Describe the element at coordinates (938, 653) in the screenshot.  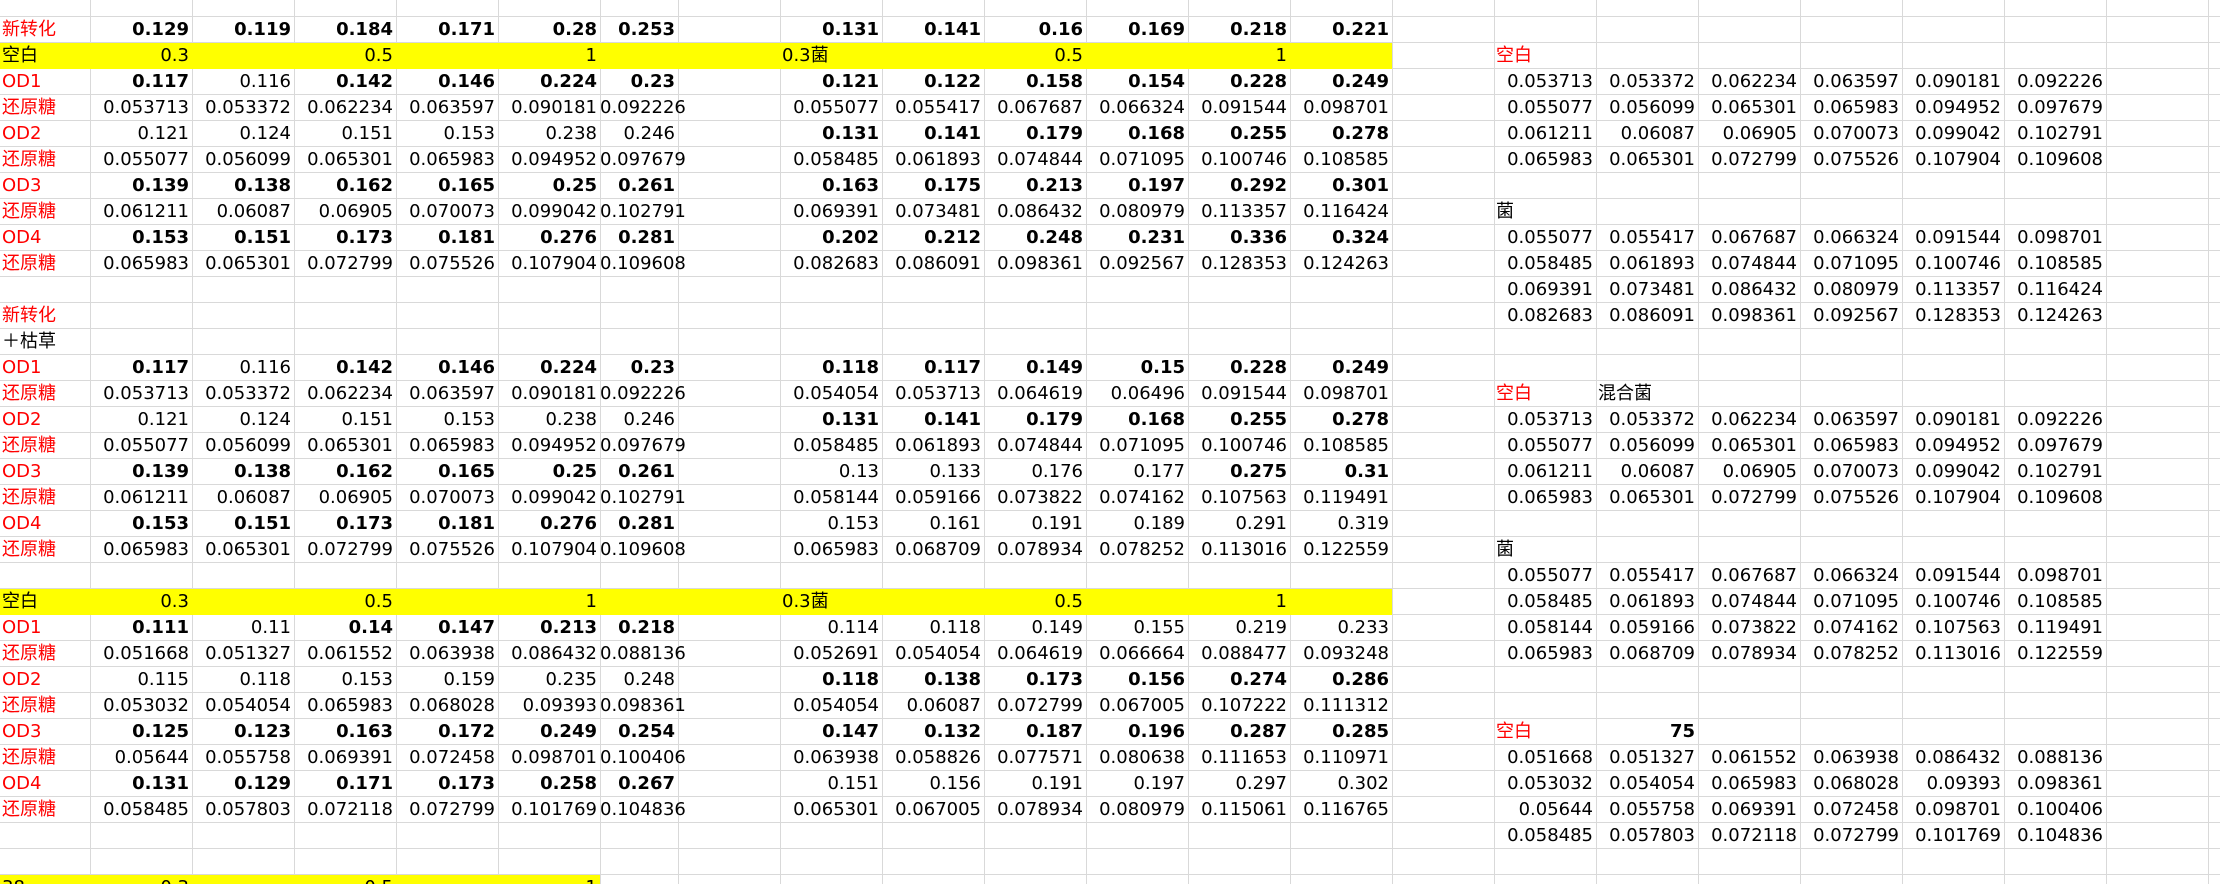
I see `sheet-cell: 0.054054` at that location.